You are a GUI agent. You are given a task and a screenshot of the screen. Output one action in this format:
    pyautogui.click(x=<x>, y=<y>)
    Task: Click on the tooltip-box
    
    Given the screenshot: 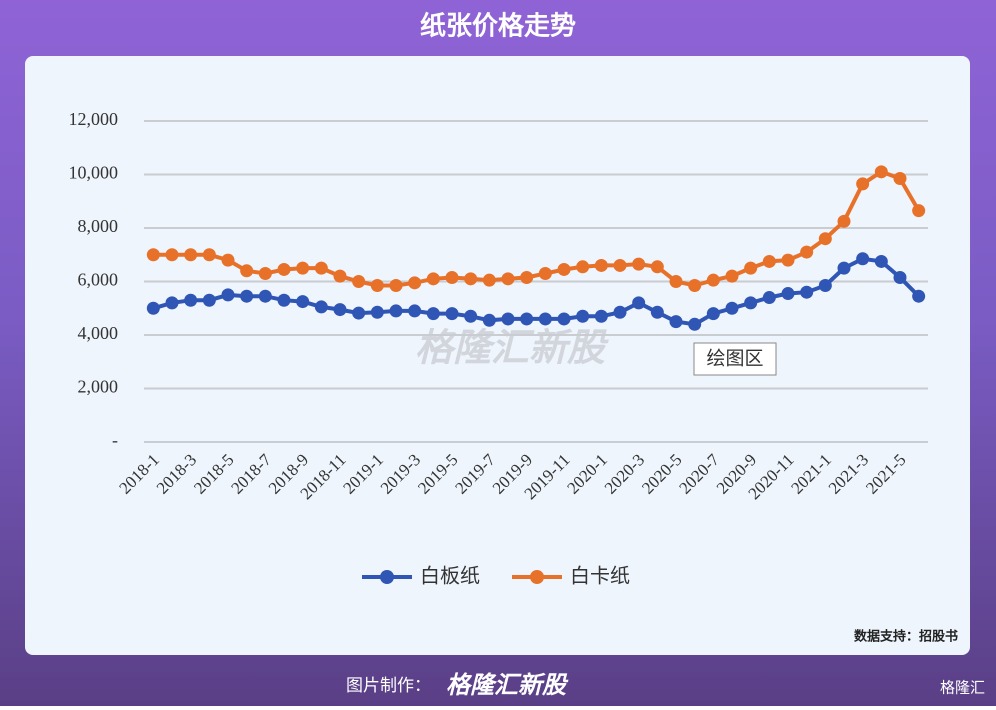 What is the action you would take?
    pyautogui.click(x=735, y=359)
    